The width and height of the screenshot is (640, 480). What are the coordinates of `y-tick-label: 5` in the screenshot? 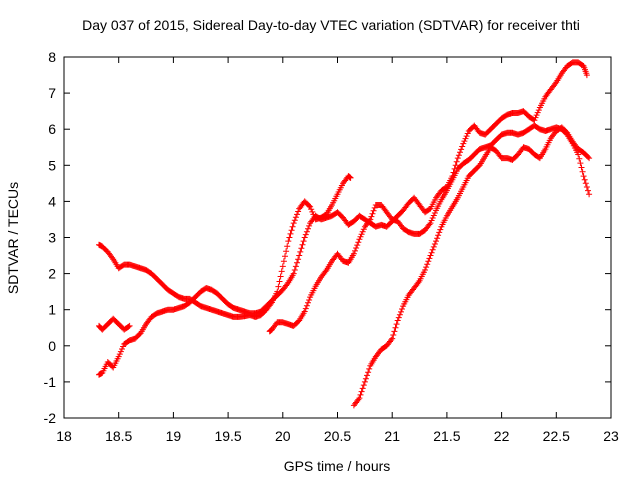 It's located at (52, 165).